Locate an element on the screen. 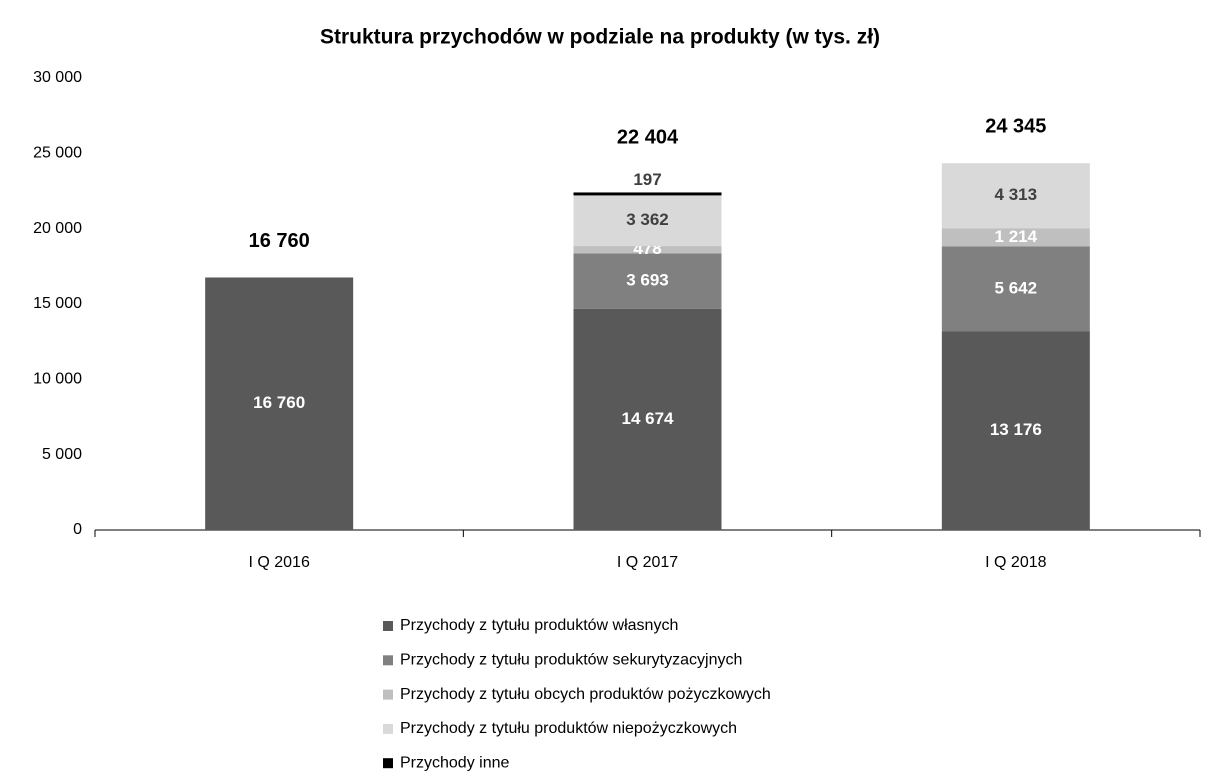  y-tick-label: 15 000 is located at coordinates (57, 303).